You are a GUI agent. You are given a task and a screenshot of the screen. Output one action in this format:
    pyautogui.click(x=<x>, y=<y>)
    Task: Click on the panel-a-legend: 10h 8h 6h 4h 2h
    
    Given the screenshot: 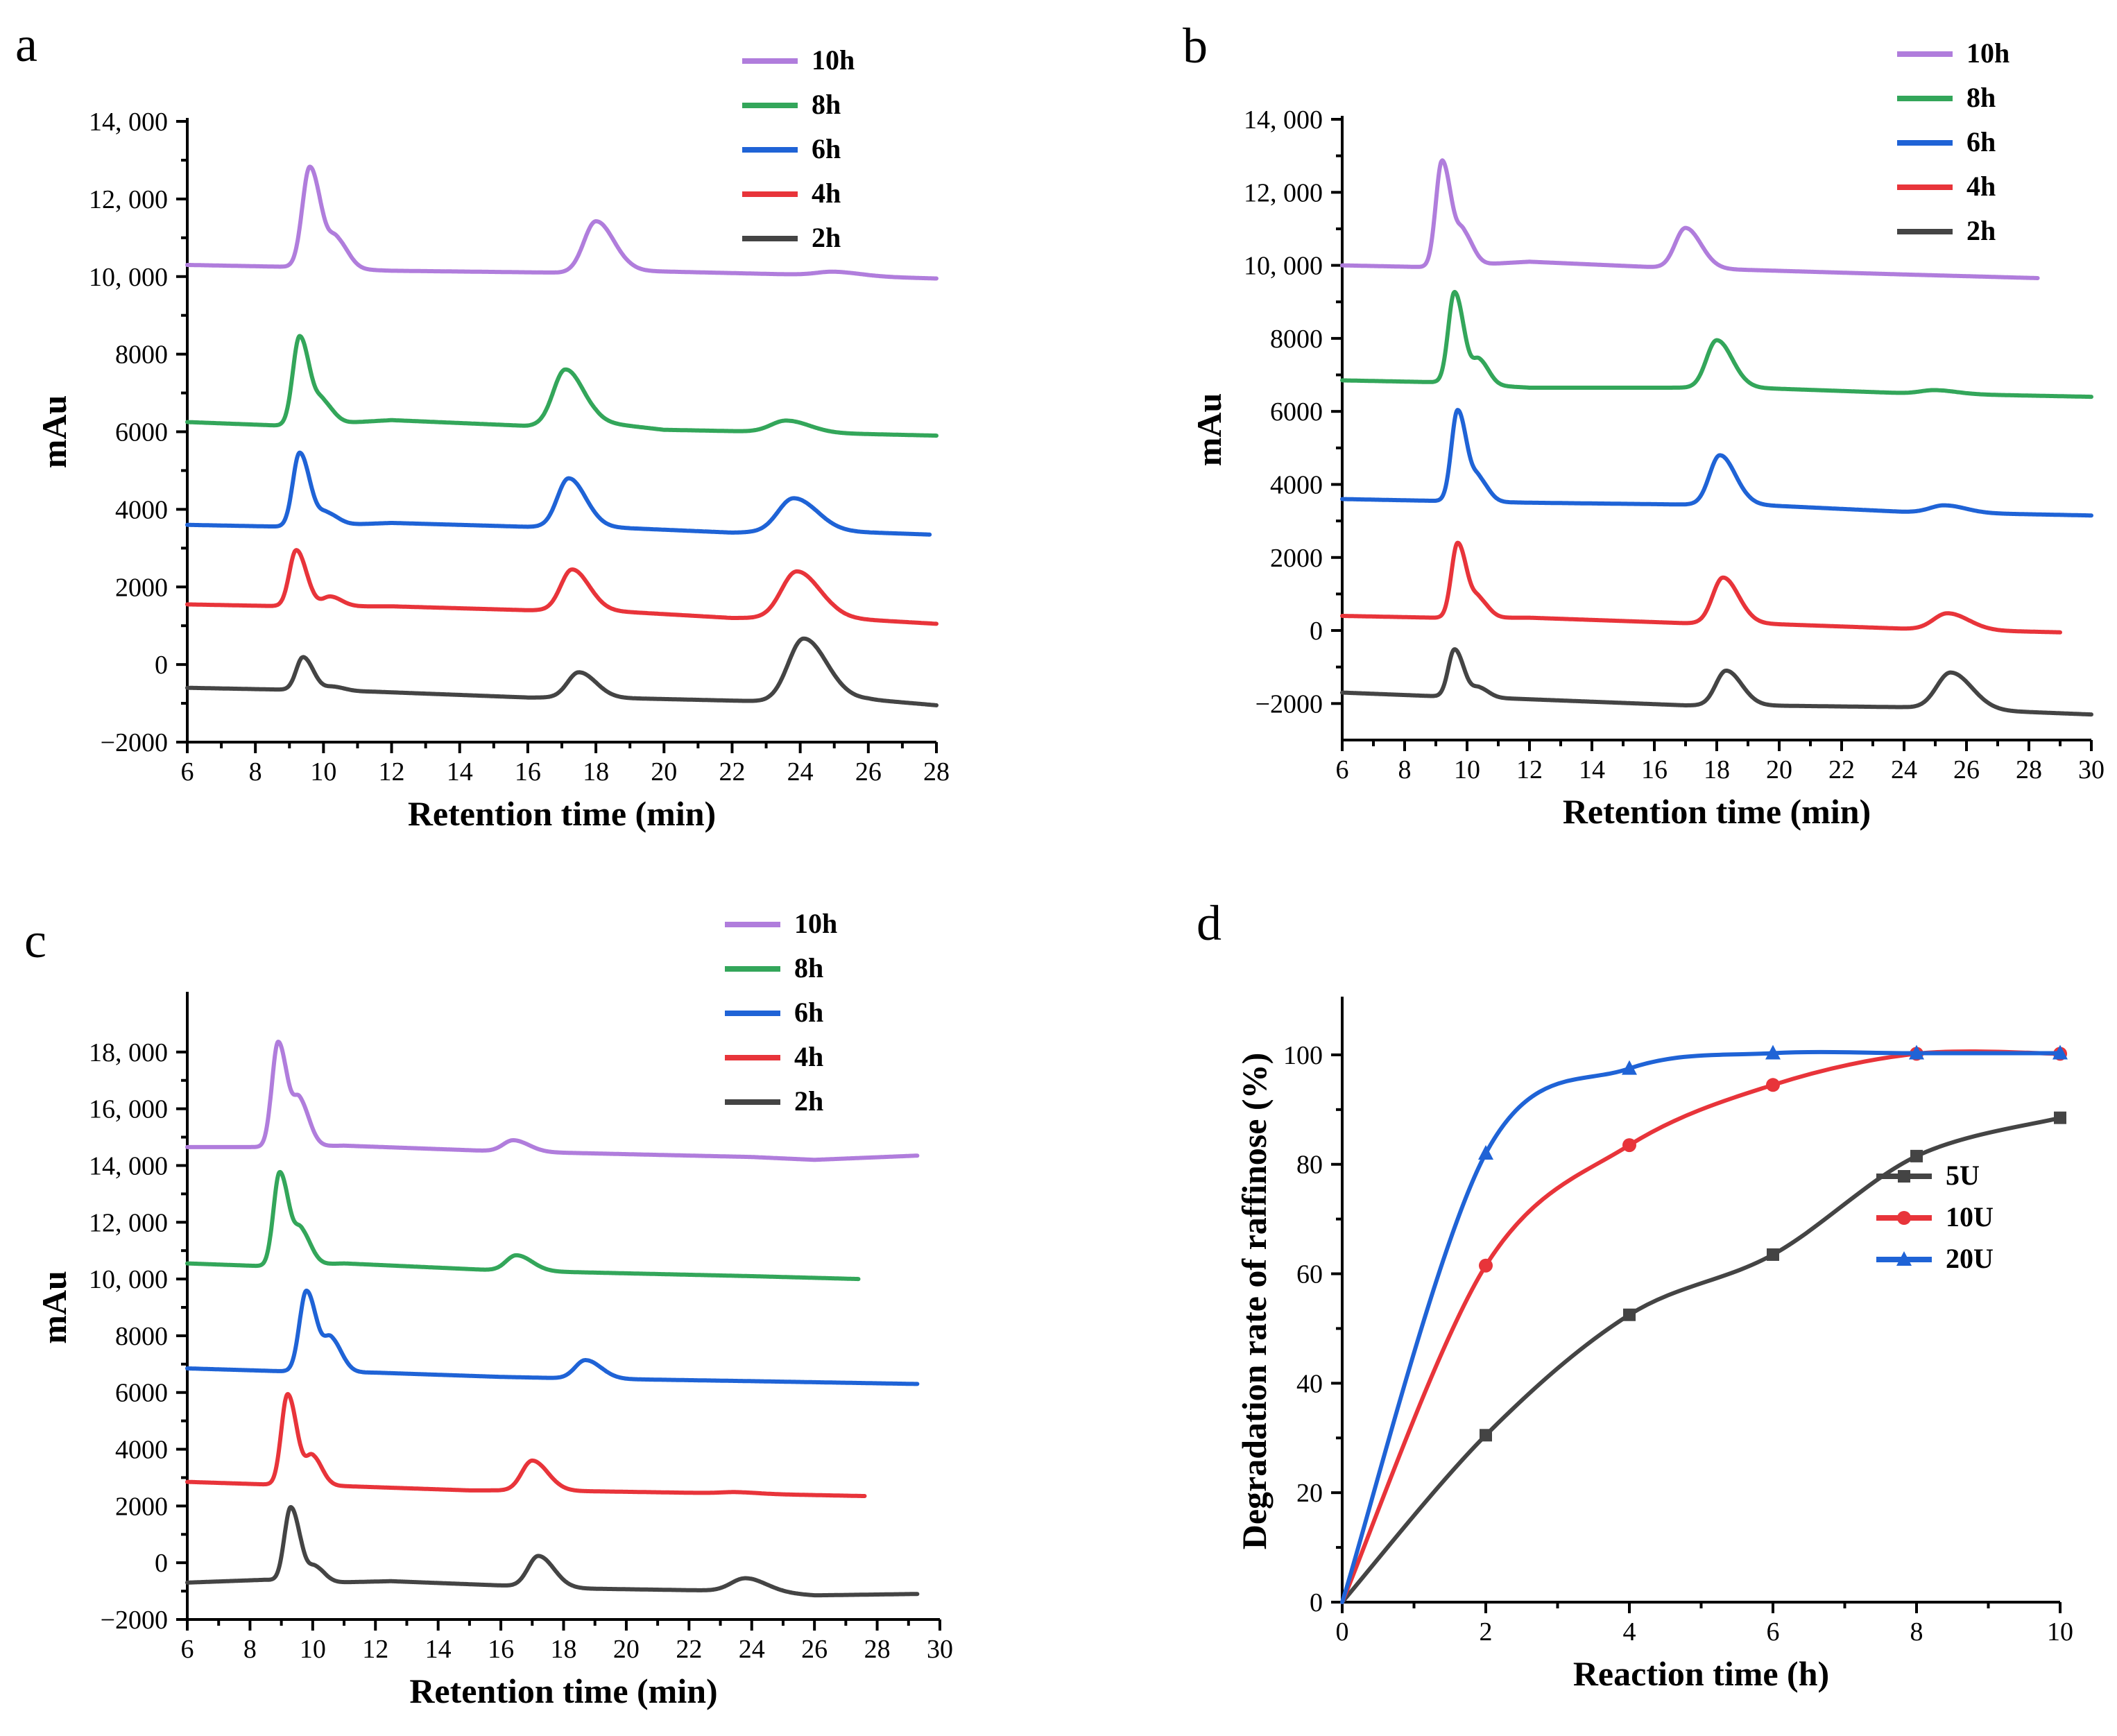 What is the action you would take?
    pyautogui.click(x=798, y=148)
    